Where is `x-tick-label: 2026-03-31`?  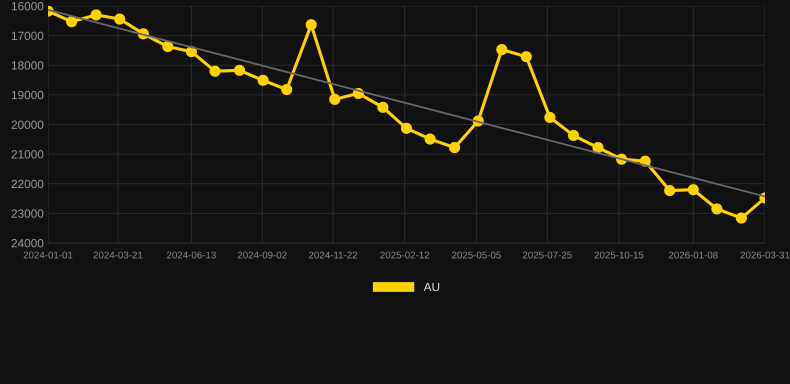
x-tick-label: 2026-03-31 is located at coordinates (765, 255).